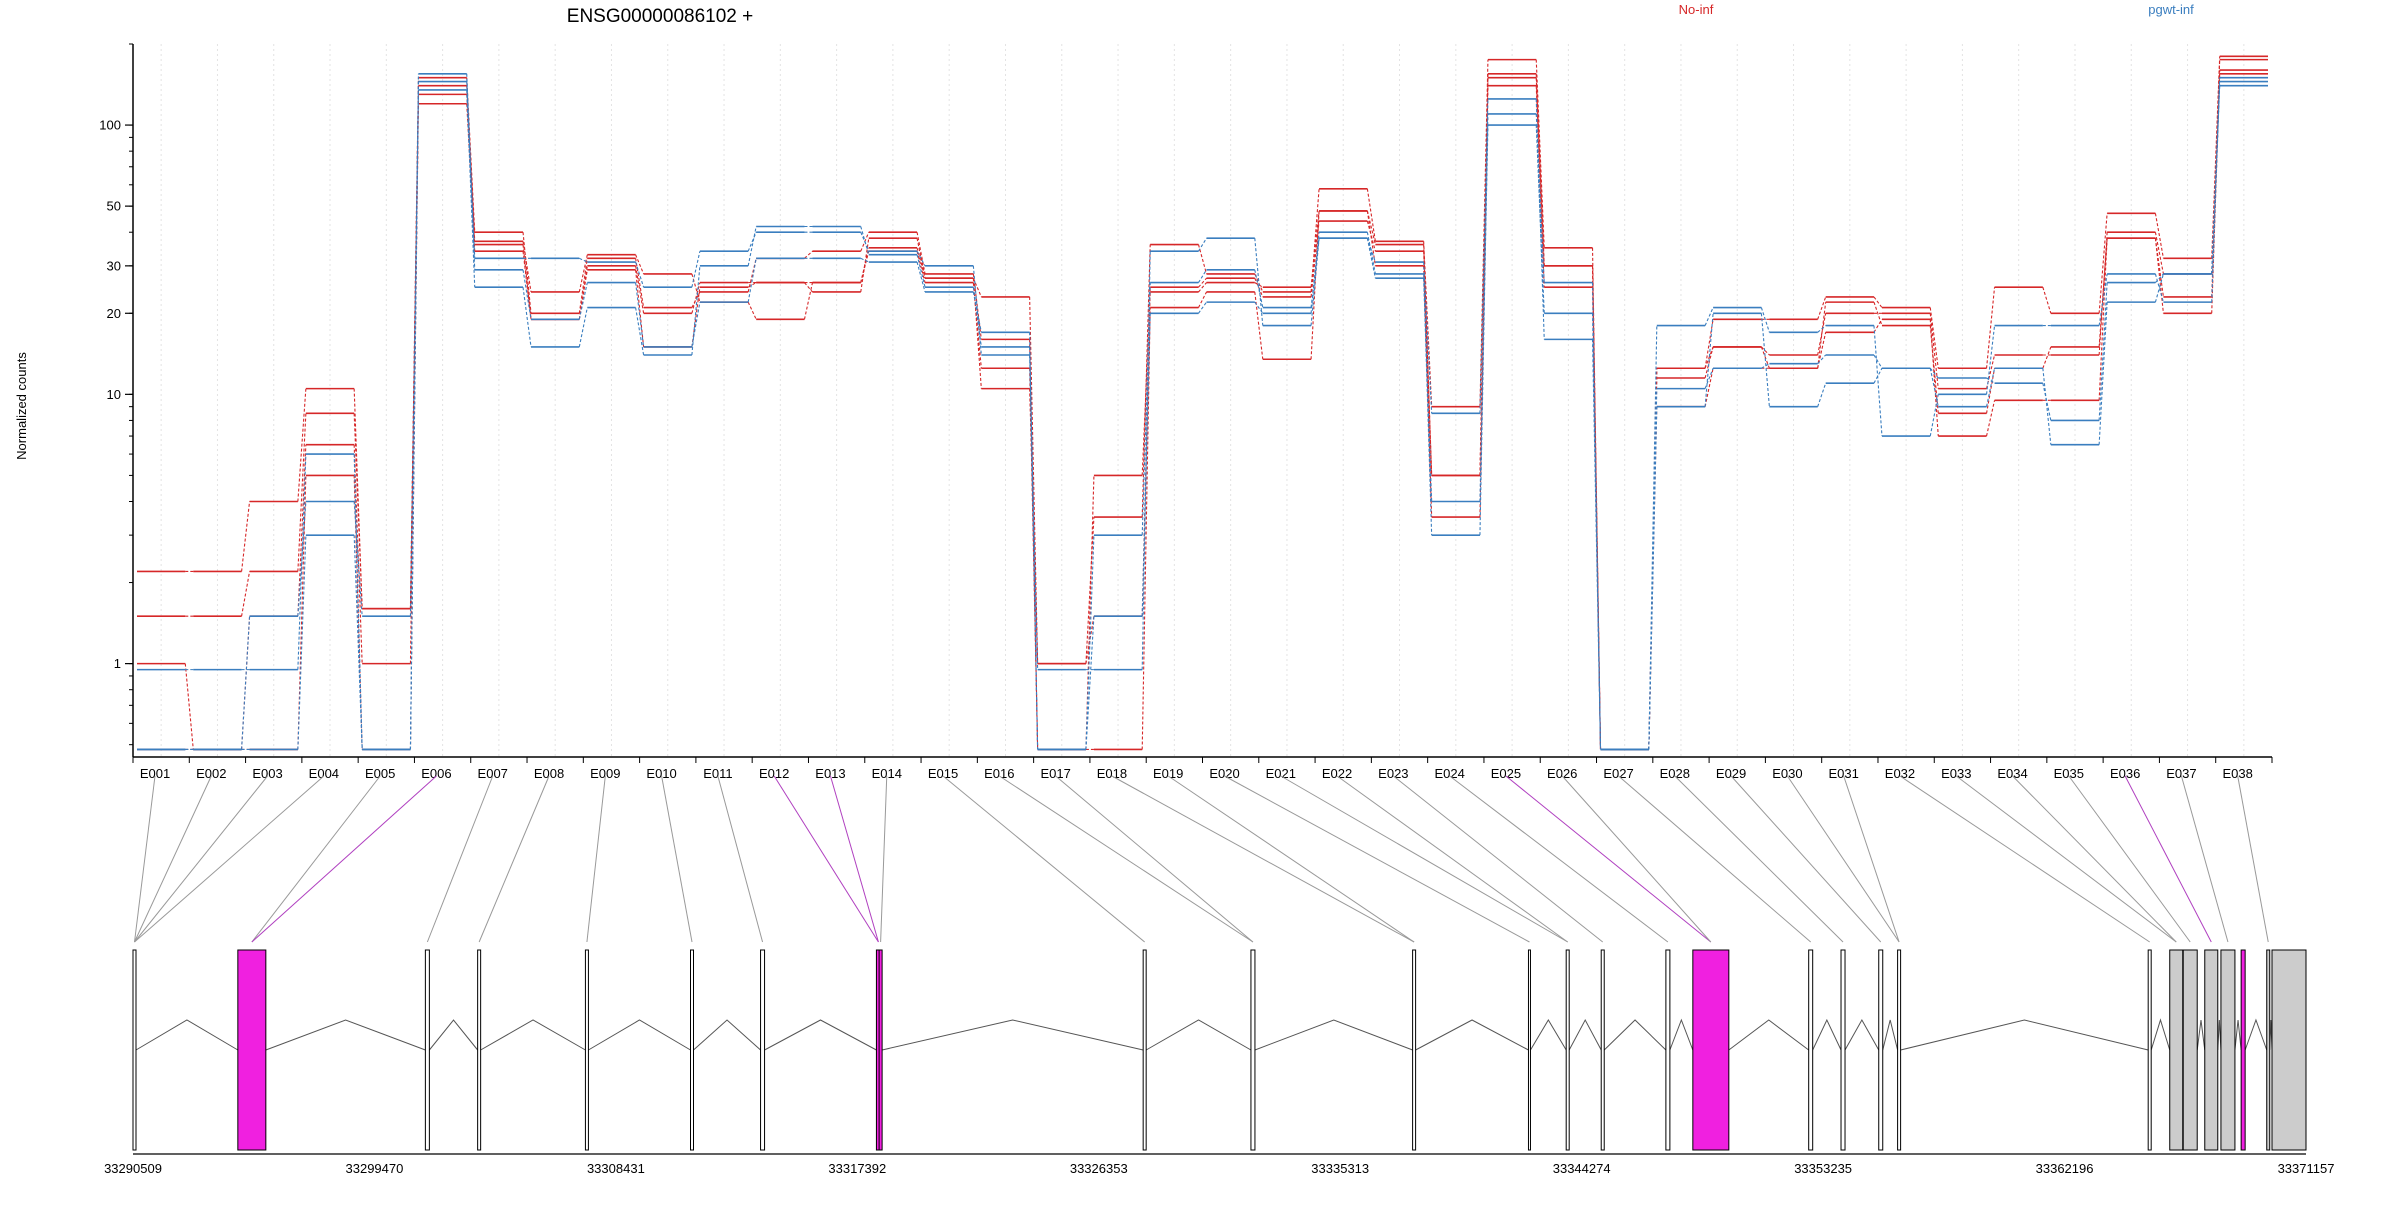  Describe the element at coordinates (117, 663) in the screenshot. I see `y-tick-label: 1` at that location.